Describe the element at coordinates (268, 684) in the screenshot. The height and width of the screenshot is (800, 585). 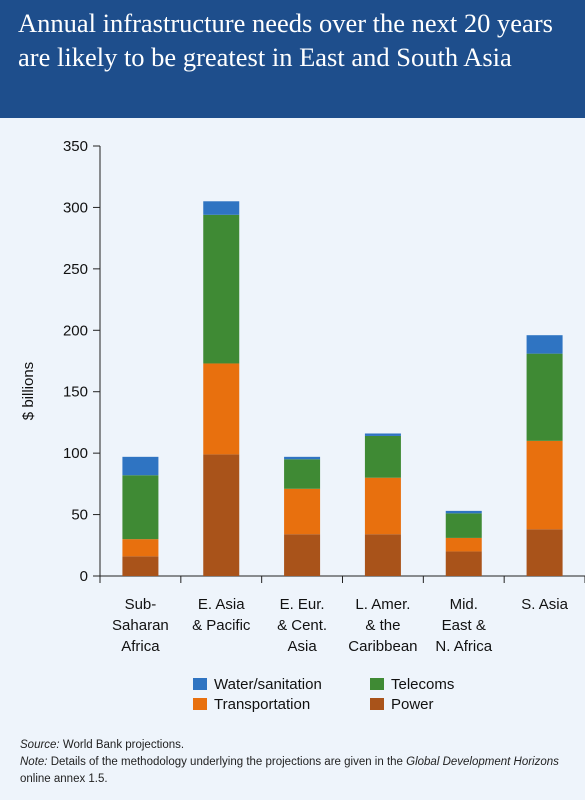
I see `legend-label: Water/sanitation` at that location.